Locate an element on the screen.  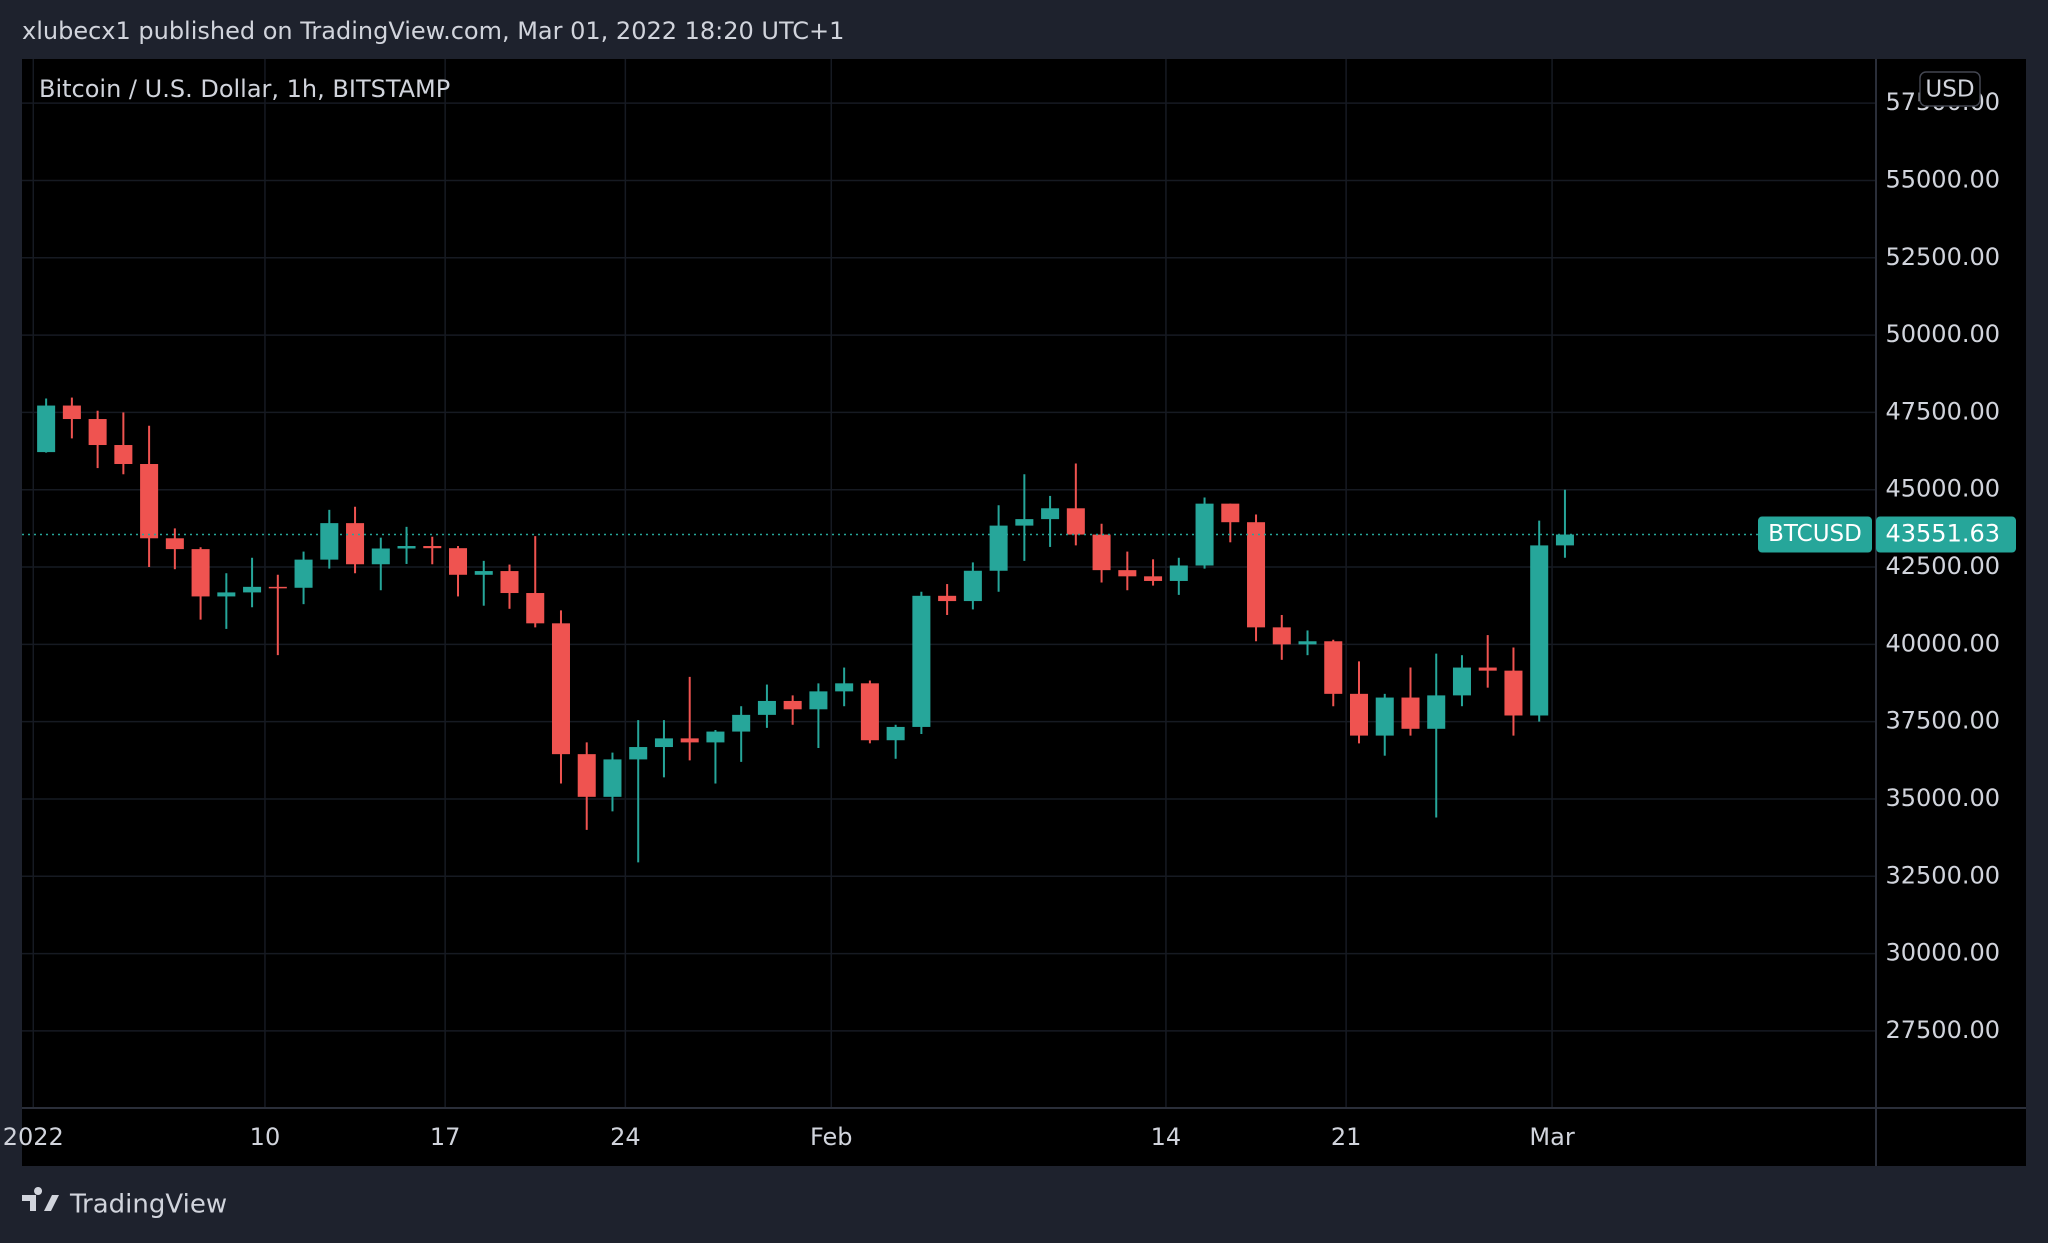
brand: TradingView is located at coordinates (148, 1205).